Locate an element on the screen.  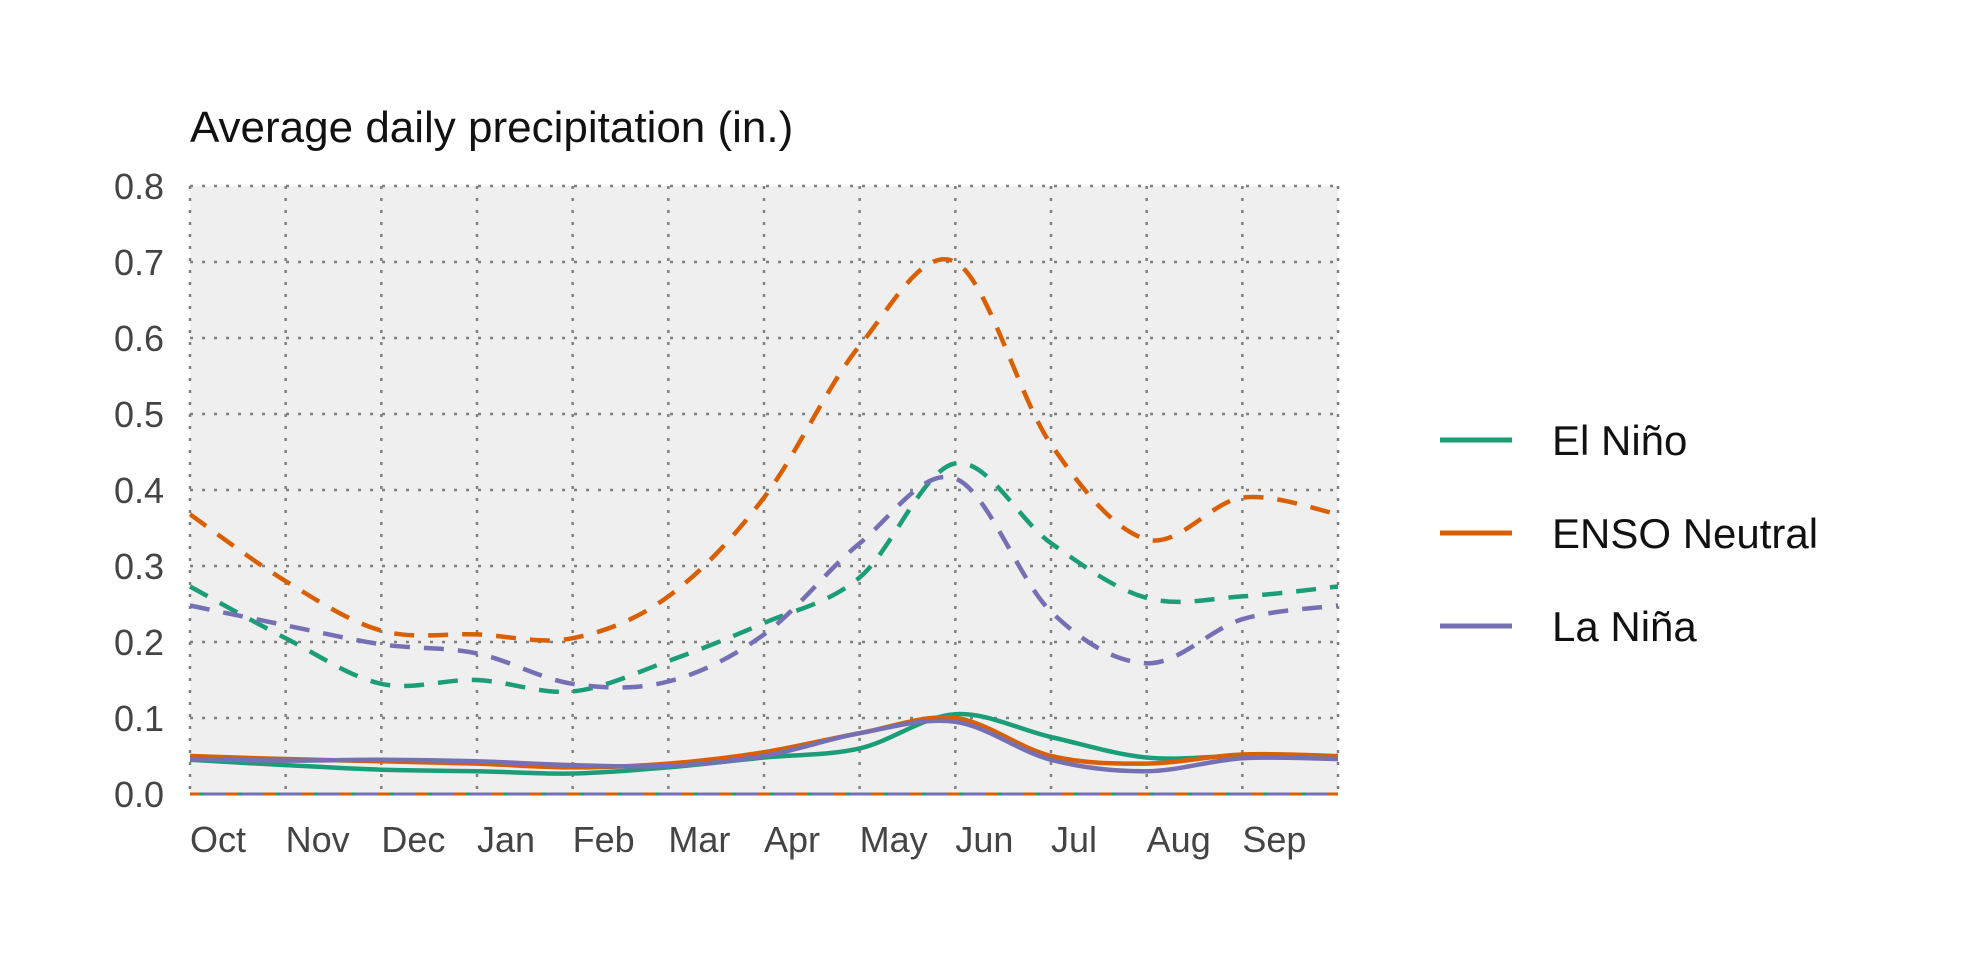
legend: El Niño ENSO Neutral La Niña is located at coordinates (1629, 533).